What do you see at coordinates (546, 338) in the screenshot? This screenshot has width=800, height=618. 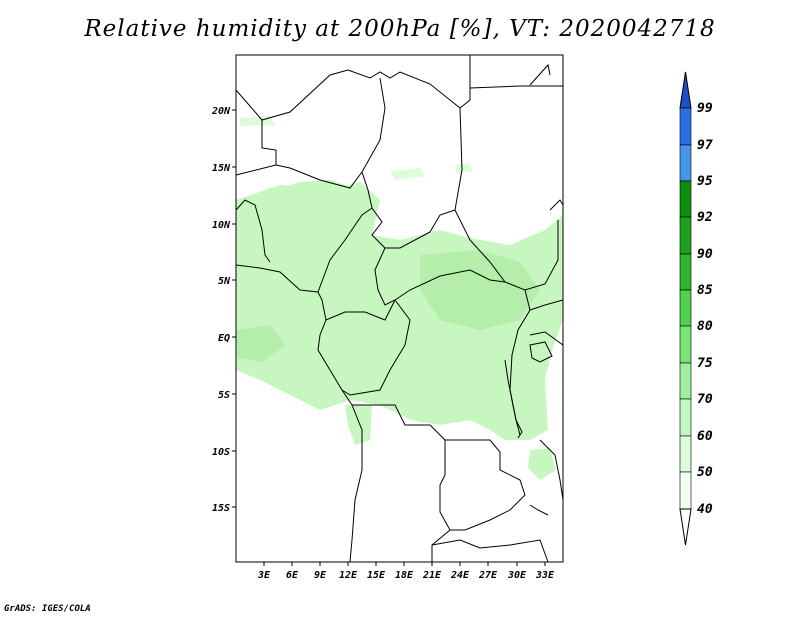 I see `border-tanzania` at bounding box center [546, 338].